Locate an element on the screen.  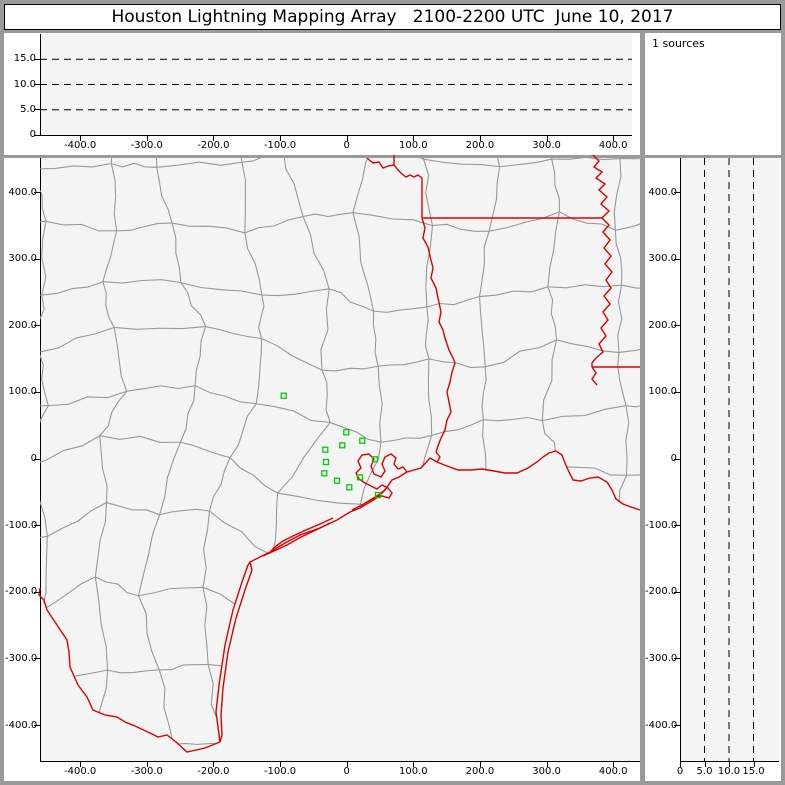
altitude-ns-x-tick-label: 15.0 is located at coordinates (753, 771).